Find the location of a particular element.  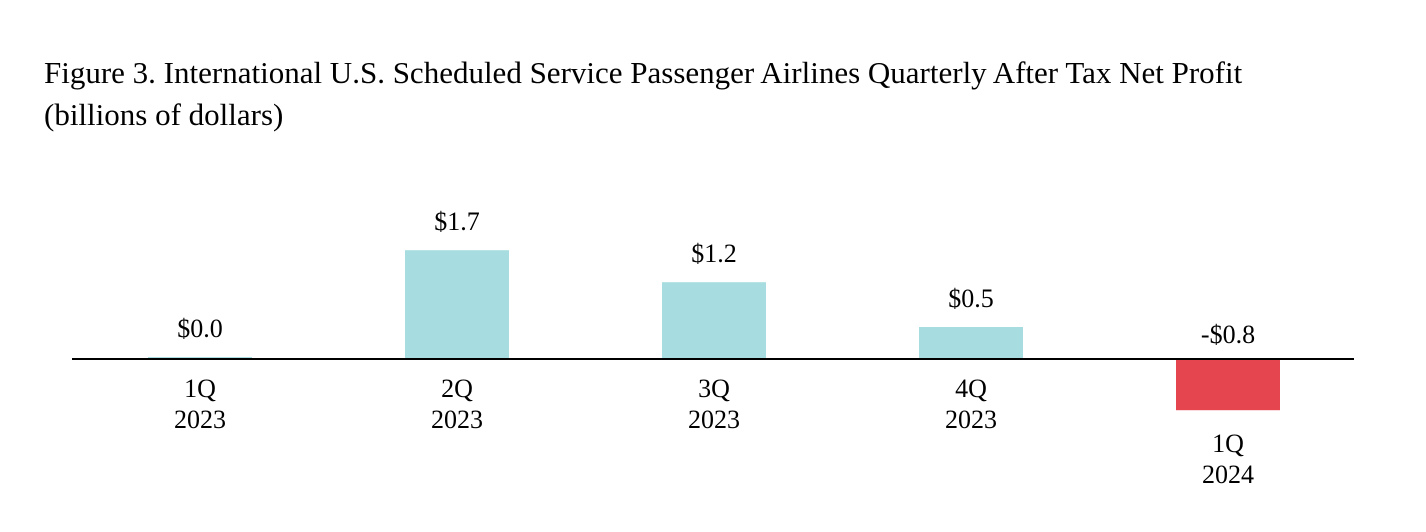

chart-subtitle: (billions of dollars) is located at coordinates (164, 114).